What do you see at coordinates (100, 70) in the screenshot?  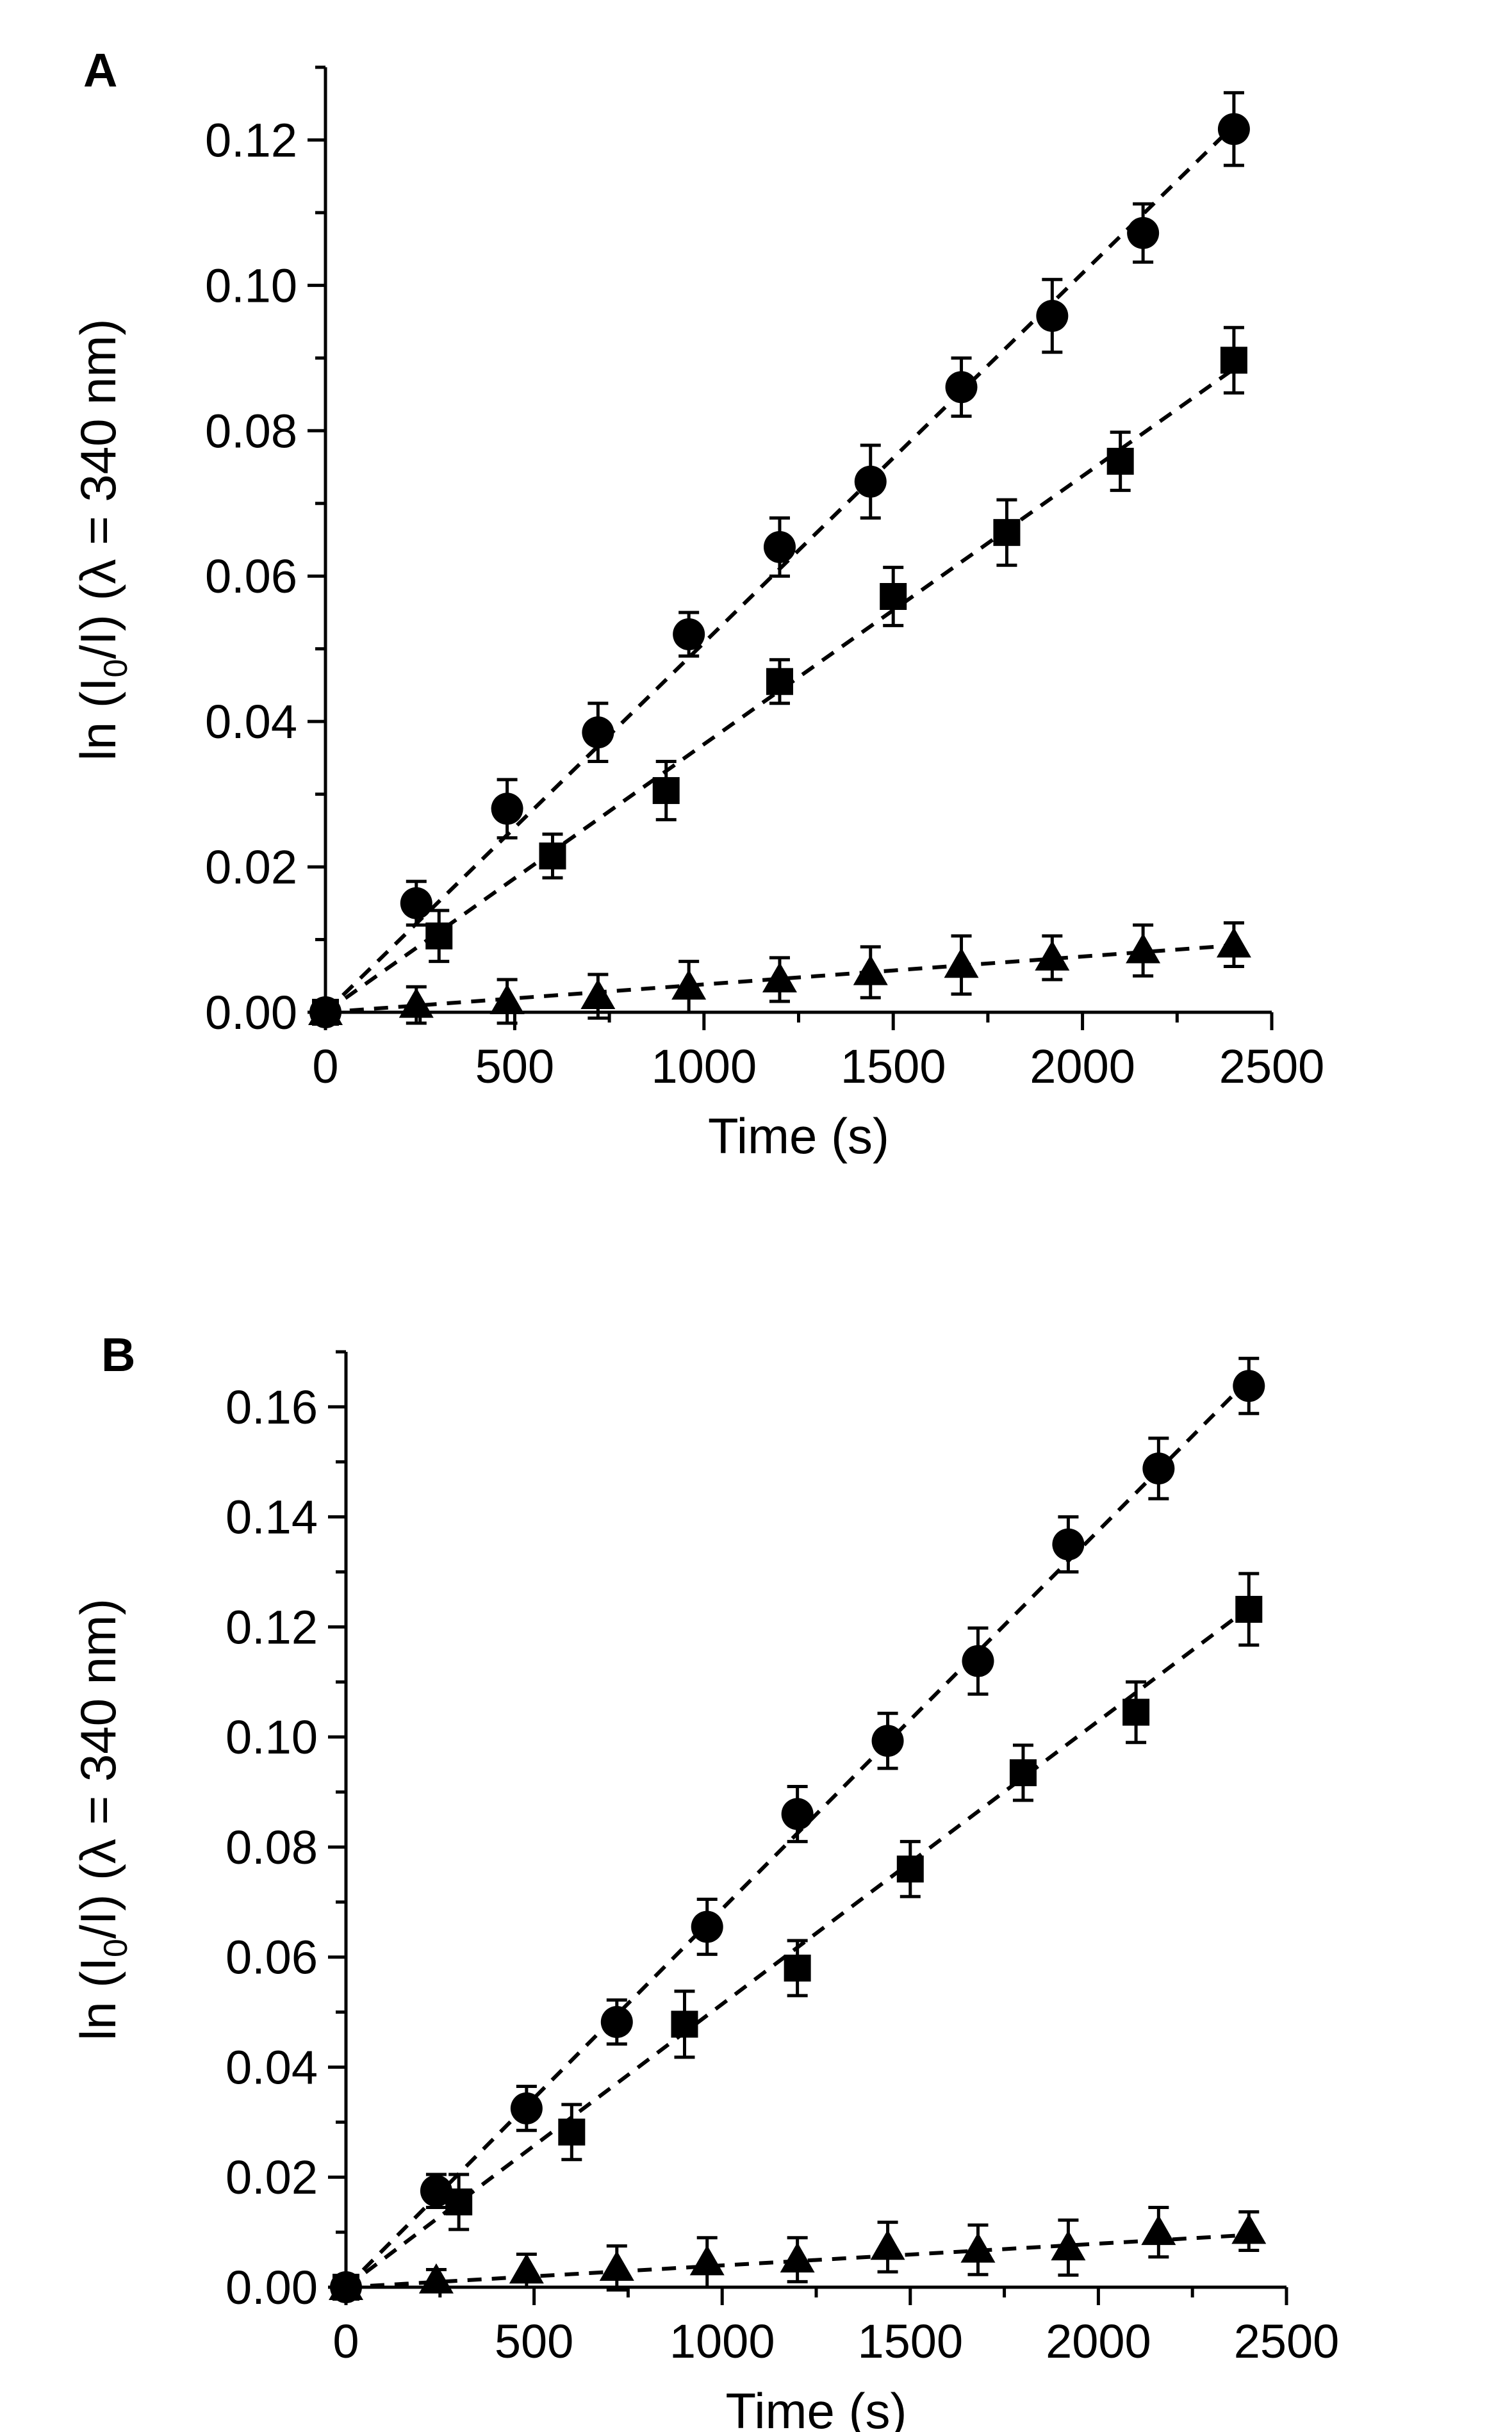 I see `panel-letter: A` at bounding box center [100, 70].